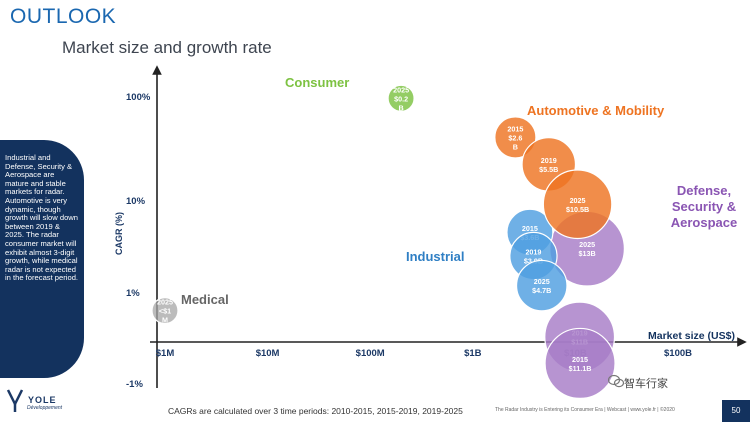 This screenshot has width=750, height=422. I want to click on wechat-icon, so click(616, 381).